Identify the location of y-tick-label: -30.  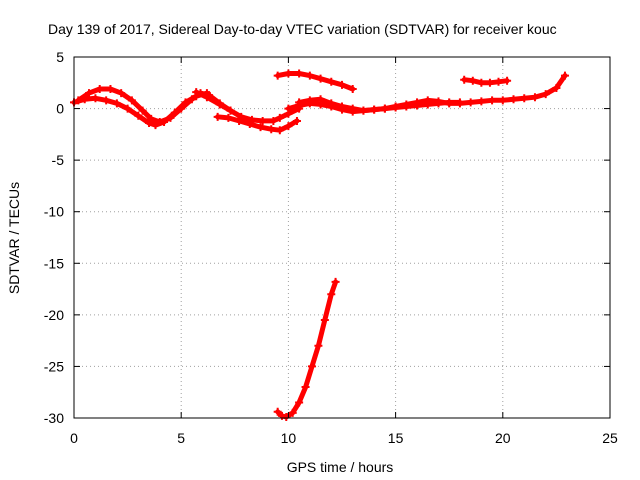
(54, 418).